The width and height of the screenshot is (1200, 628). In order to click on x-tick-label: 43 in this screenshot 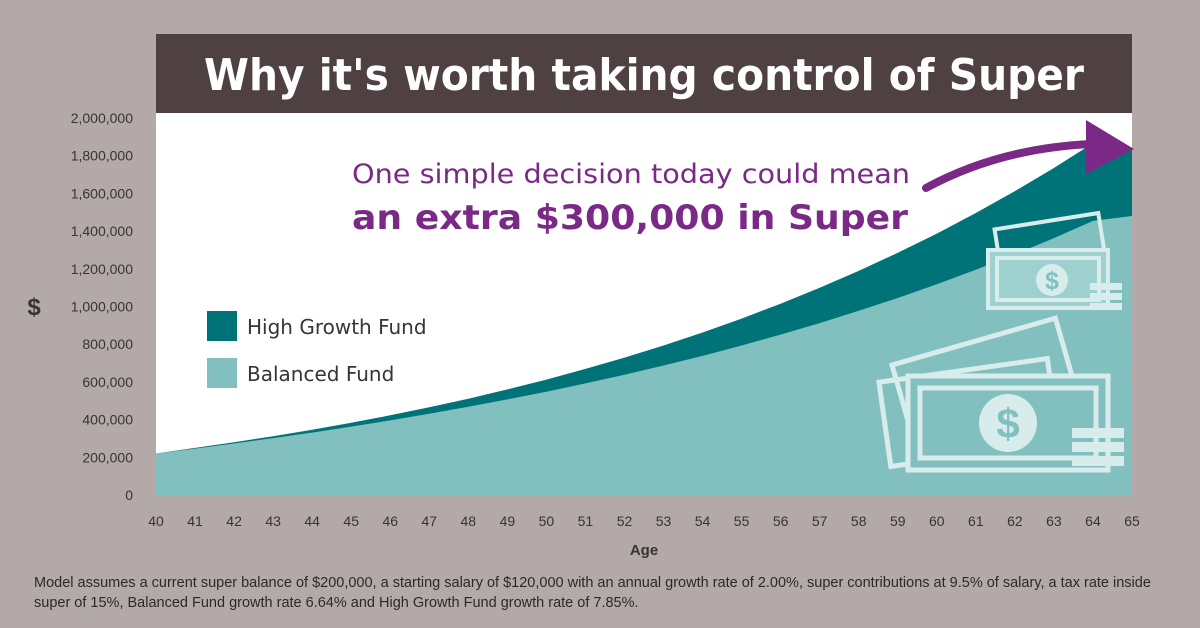, I will do `click(273, 521)`.